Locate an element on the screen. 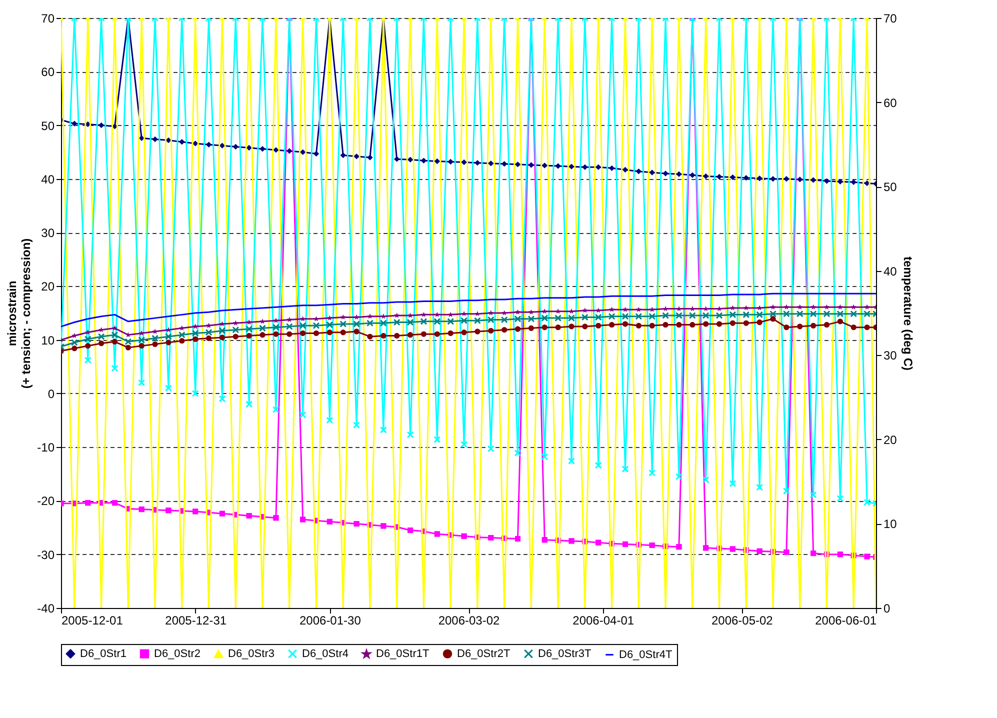 Image resolution: width=997 pixels, height=718 pixels. y-tick-label: 0 is located at coordinates (51, 393).